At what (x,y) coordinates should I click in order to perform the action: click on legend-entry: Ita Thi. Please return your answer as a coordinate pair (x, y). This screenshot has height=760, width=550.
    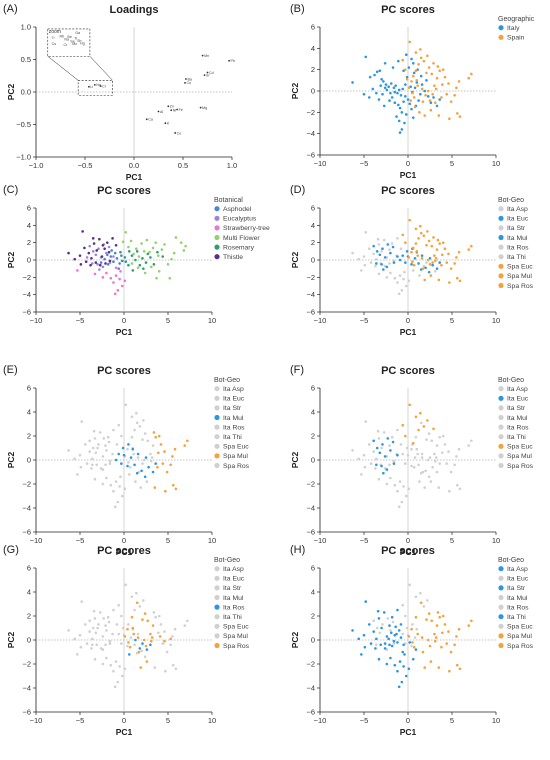
    Looking at the image, I should click on (516, 617).